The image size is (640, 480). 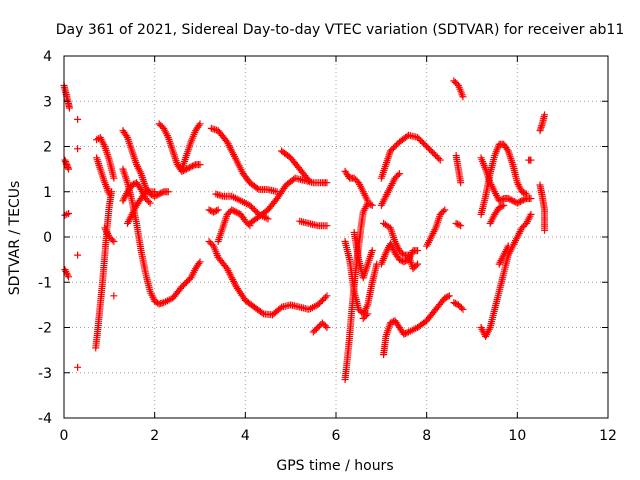 What do you see at coordinates (336, 436) in the screenshot?
I see `x-tick-label: 6` at bounding box center [336, 436].